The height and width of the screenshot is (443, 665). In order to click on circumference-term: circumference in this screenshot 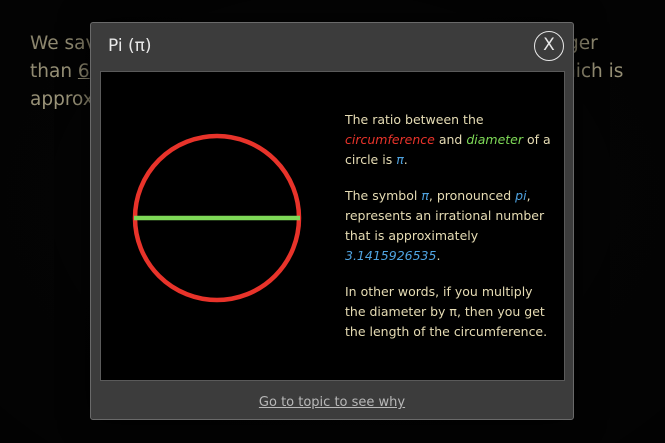, I will do `click(390, 139)`.